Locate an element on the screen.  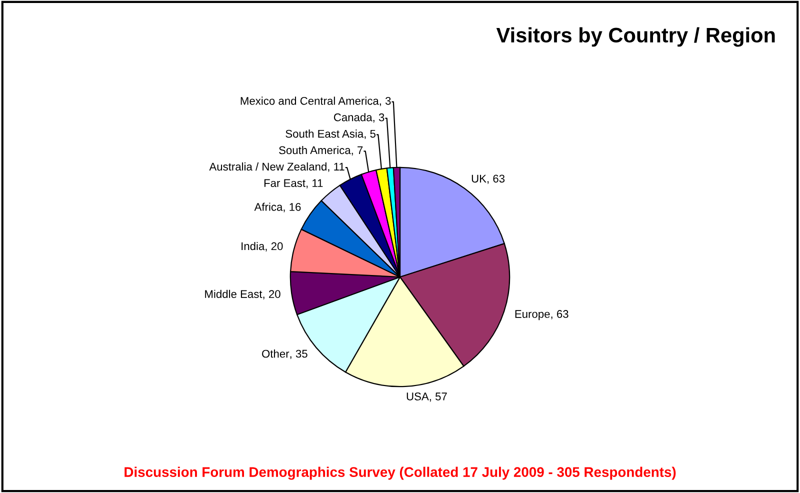
slice-label: South East Asia is located at coordinates (325, 134).